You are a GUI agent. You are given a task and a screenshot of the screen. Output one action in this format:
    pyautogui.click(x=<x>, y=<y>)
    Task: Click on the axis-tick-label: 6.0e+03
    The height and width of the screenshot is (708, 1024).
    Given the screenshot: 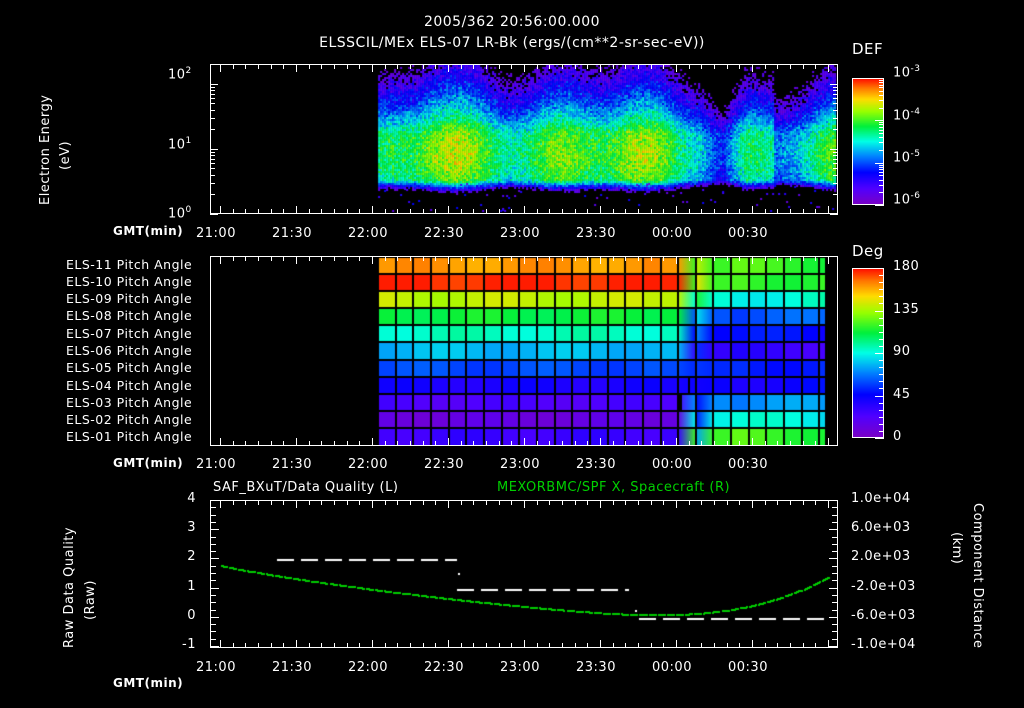 What is the action you would take?
    pyautogui.click(x=881, y=527)
    